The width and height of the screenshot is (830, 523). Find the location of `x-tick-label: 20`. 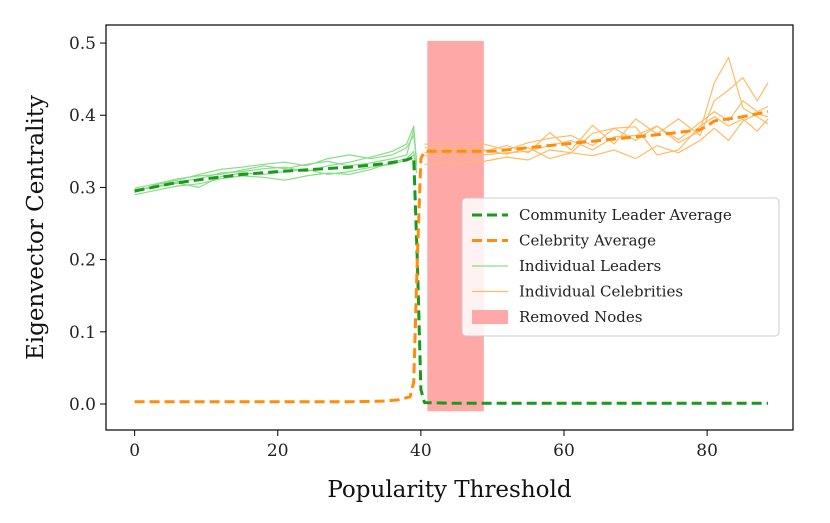

x-tick-label: 20 is located at coordinates (278, 451).